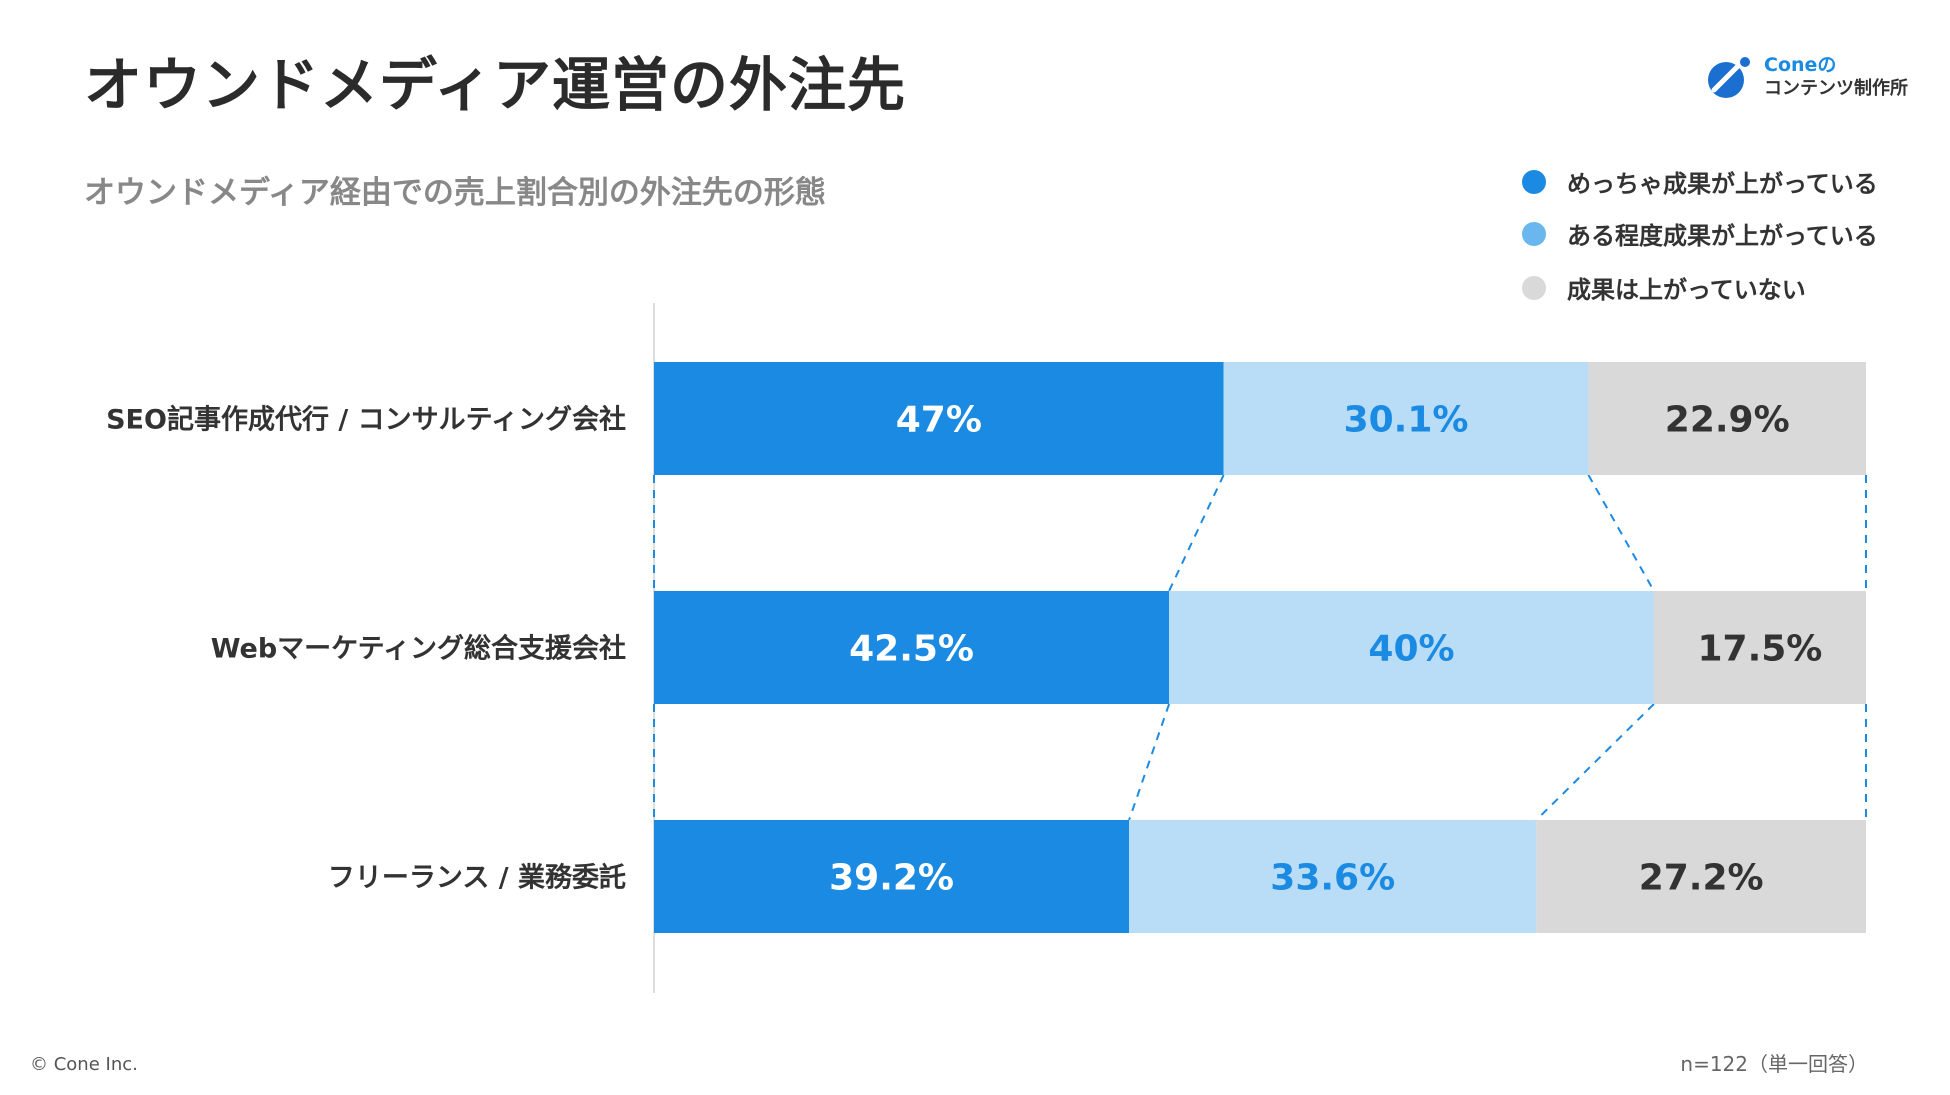 This screenshot has height=1095, width=1950. What do you see at coordinates (1534, 182) in the screenshot?
I see `legend-dot-high` at bounding box center [1534, 182].